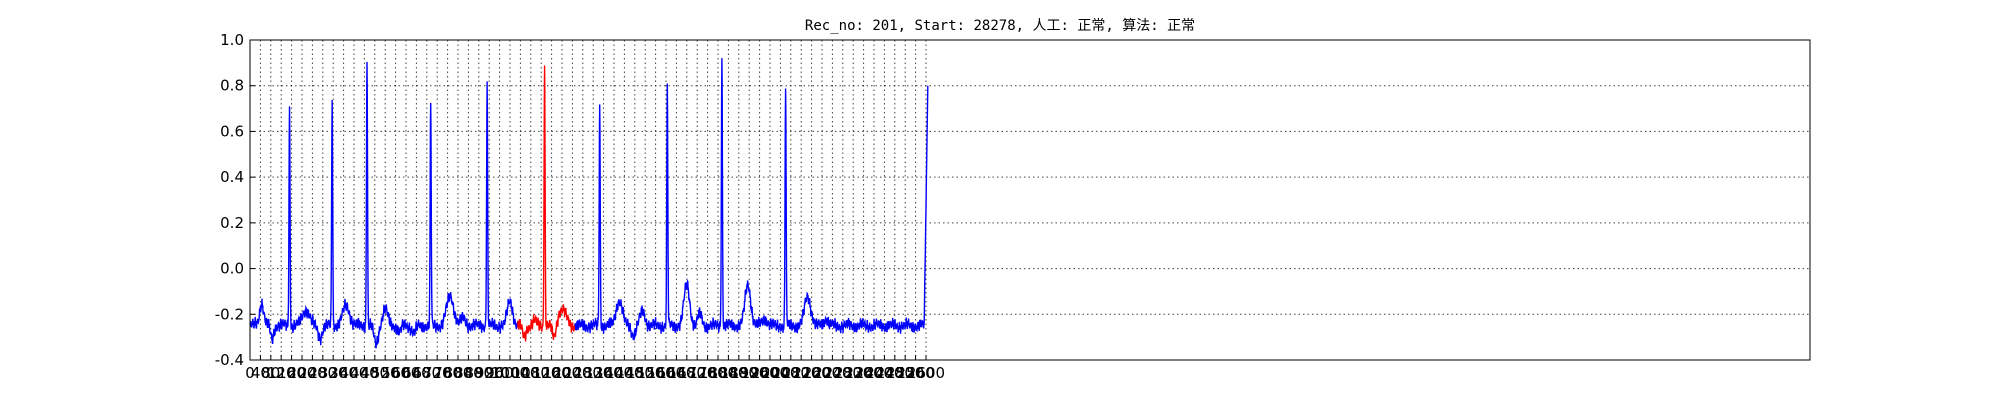 Image resolution: width=2000 pixels, height=400 pixels. Describe the element at coordinates (385, 373) in the screenshot. I see `x-tick-label: 520` at that location.